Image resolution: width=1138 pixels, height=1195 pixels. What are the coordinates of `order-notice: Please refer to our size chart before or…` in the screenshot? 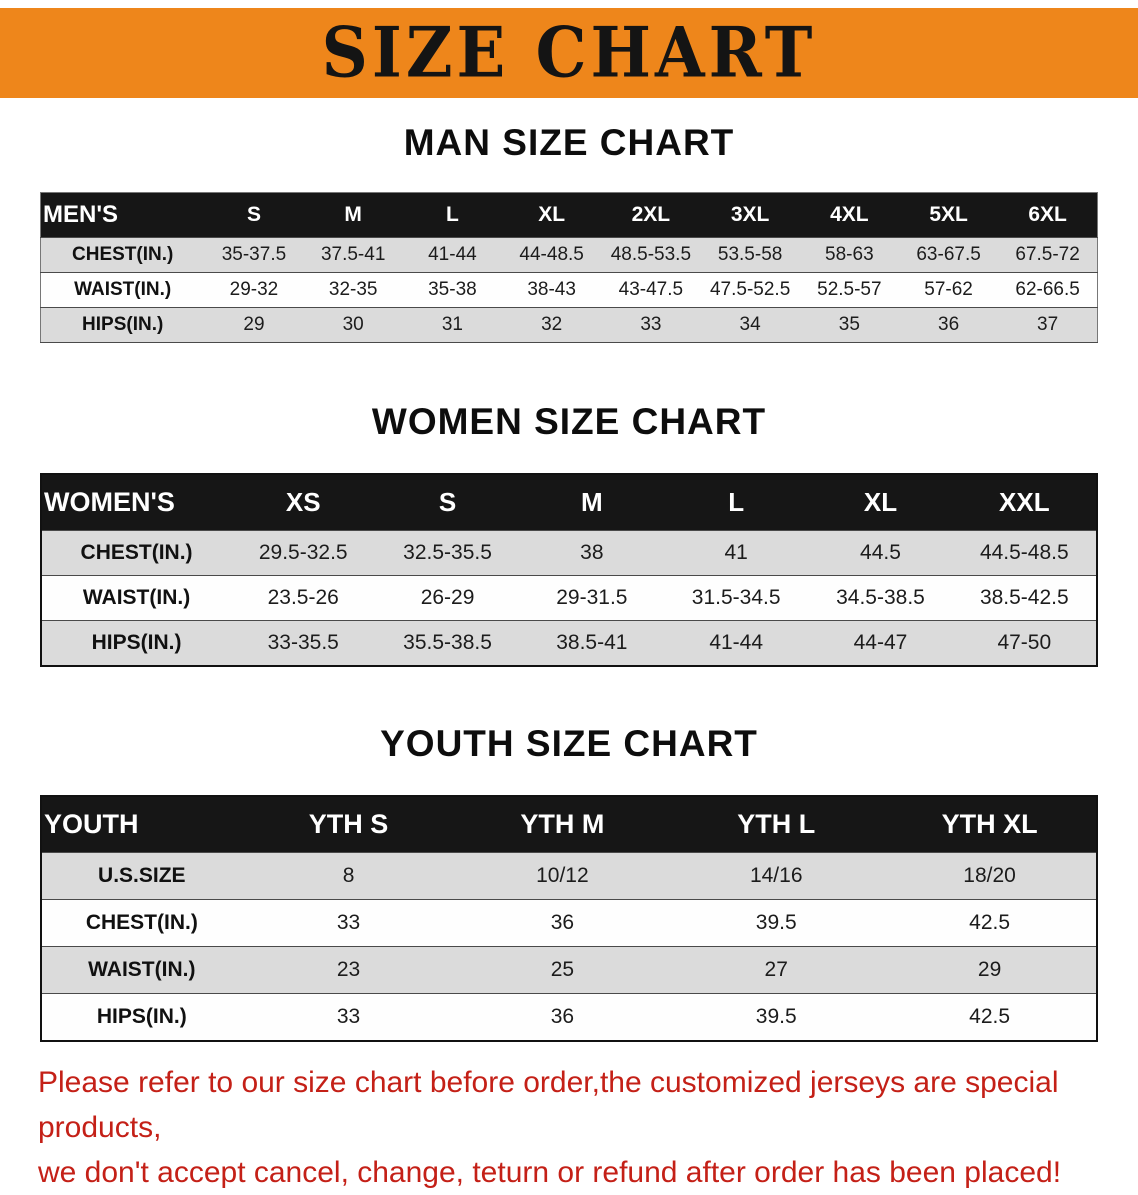 It's located at (569, 1127).